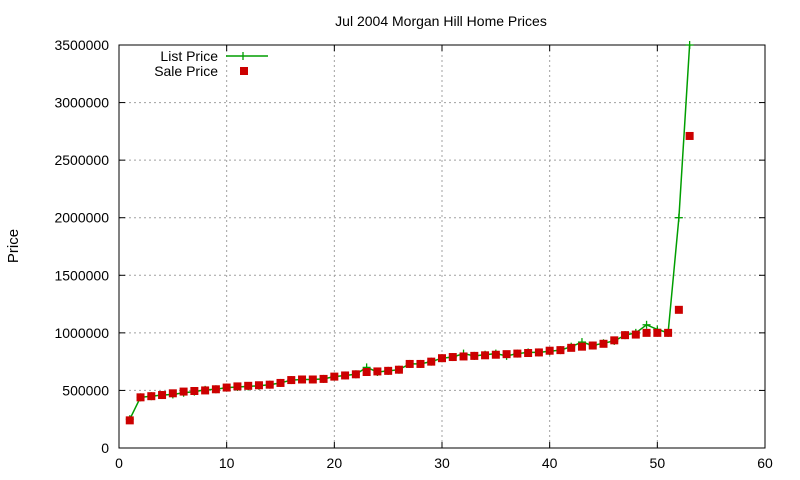  I want to click on x-tick-label: 0, so click(119, 463).